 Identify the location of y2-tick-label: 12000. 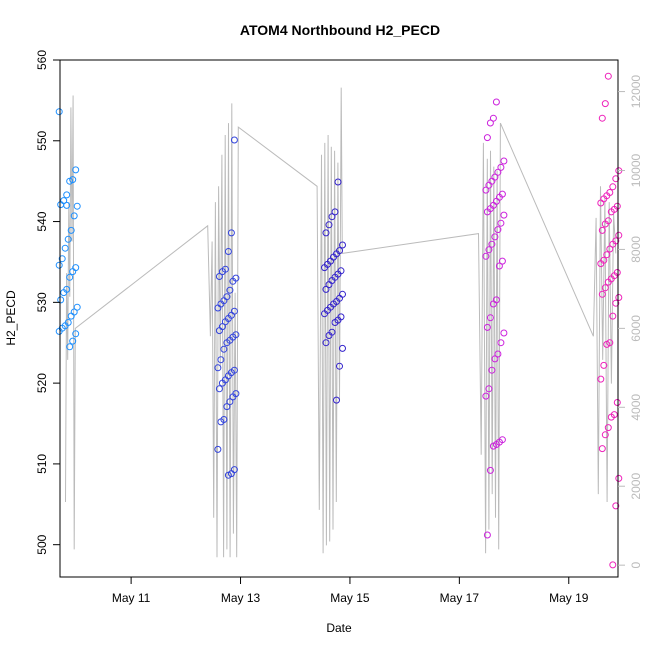
(636, 92).